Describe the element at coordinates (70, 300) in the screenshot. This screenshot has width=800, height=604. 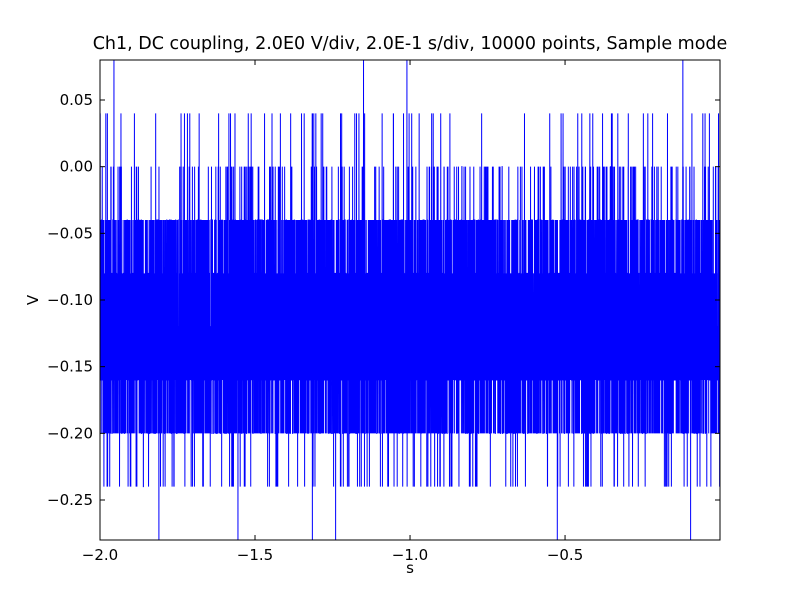
I see `y-tick-label: −0.10` at that location.